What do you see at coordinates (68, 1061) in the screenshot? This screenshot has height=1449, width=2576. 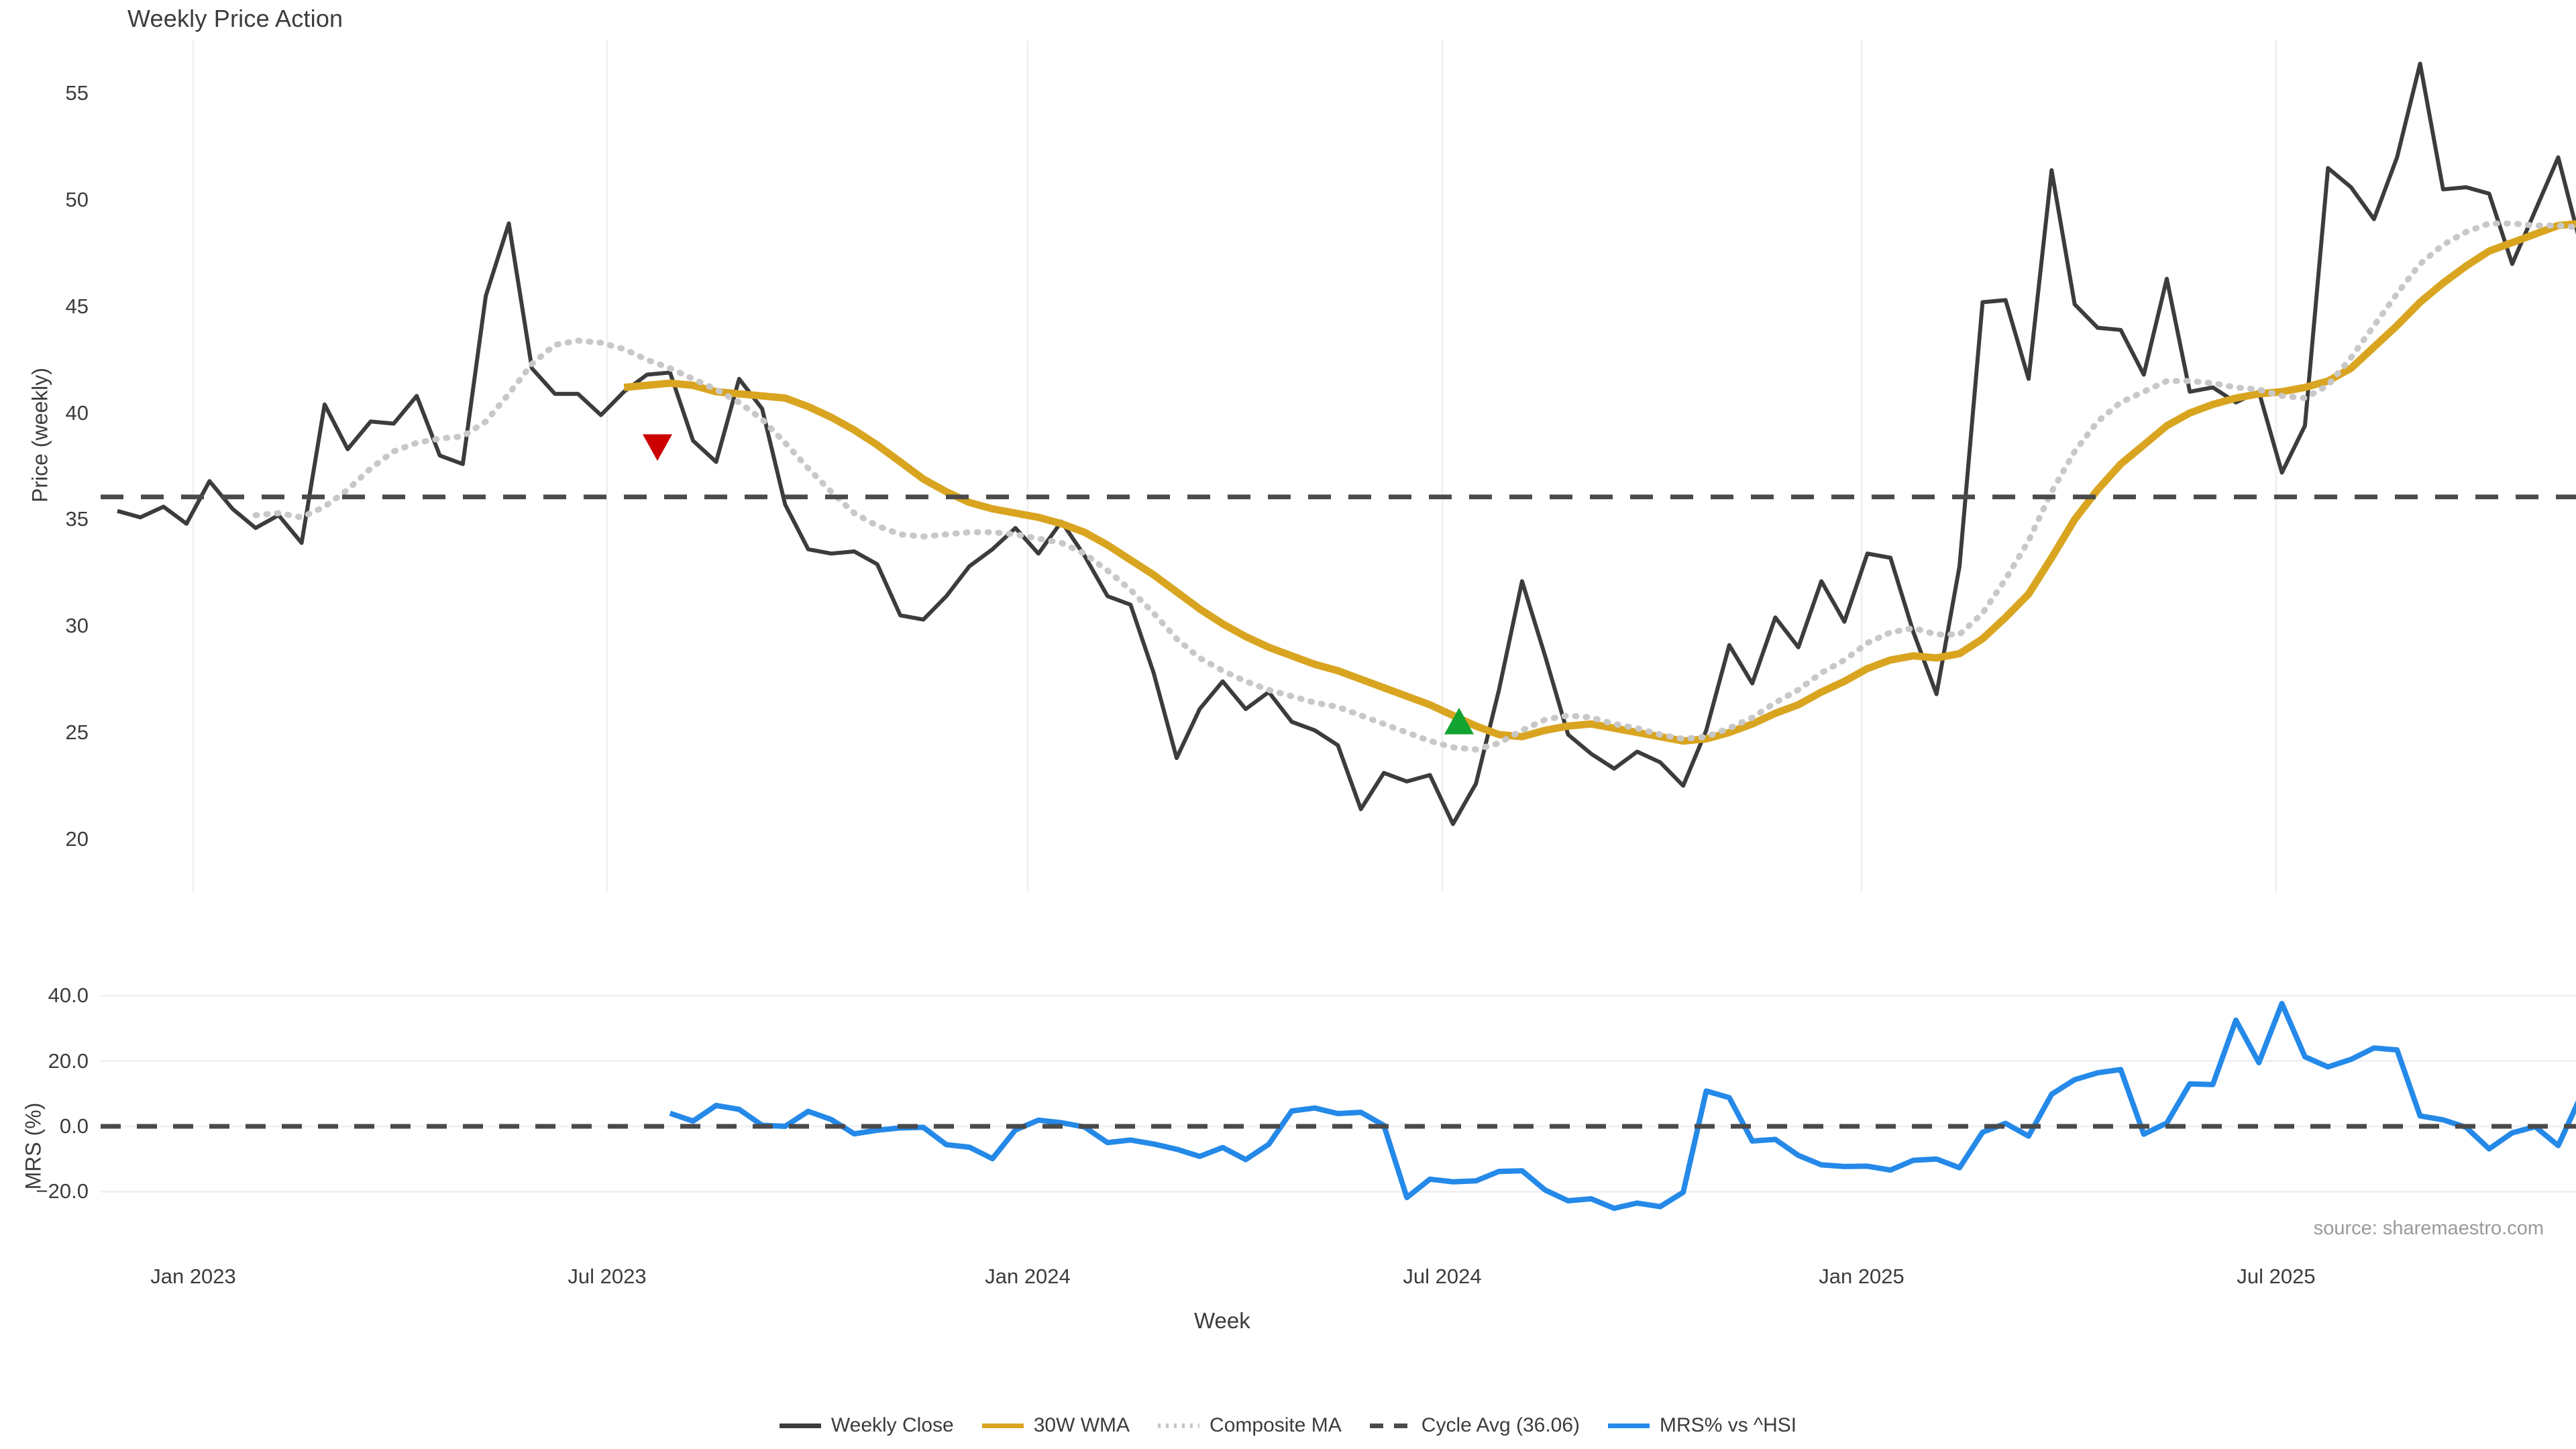 I see `y-tick-label: 20.0` at bounding box center [68, 1061].